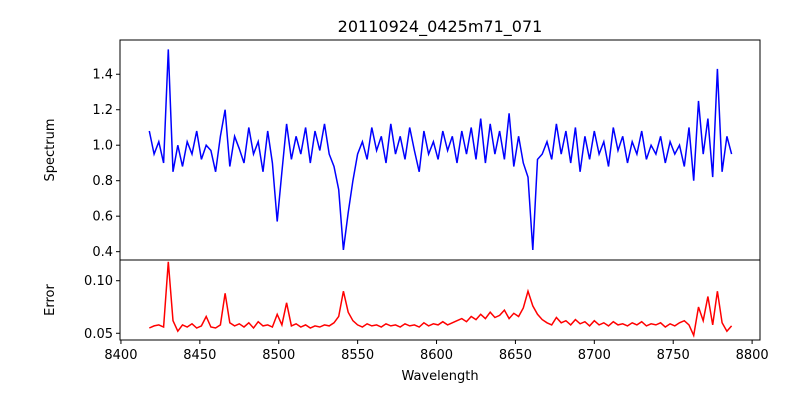 This screenshot has height=404, width=800. Describe the element at coordinates (278, 355) in the screenshot. I see `x-tick-label: 8500` at that location.